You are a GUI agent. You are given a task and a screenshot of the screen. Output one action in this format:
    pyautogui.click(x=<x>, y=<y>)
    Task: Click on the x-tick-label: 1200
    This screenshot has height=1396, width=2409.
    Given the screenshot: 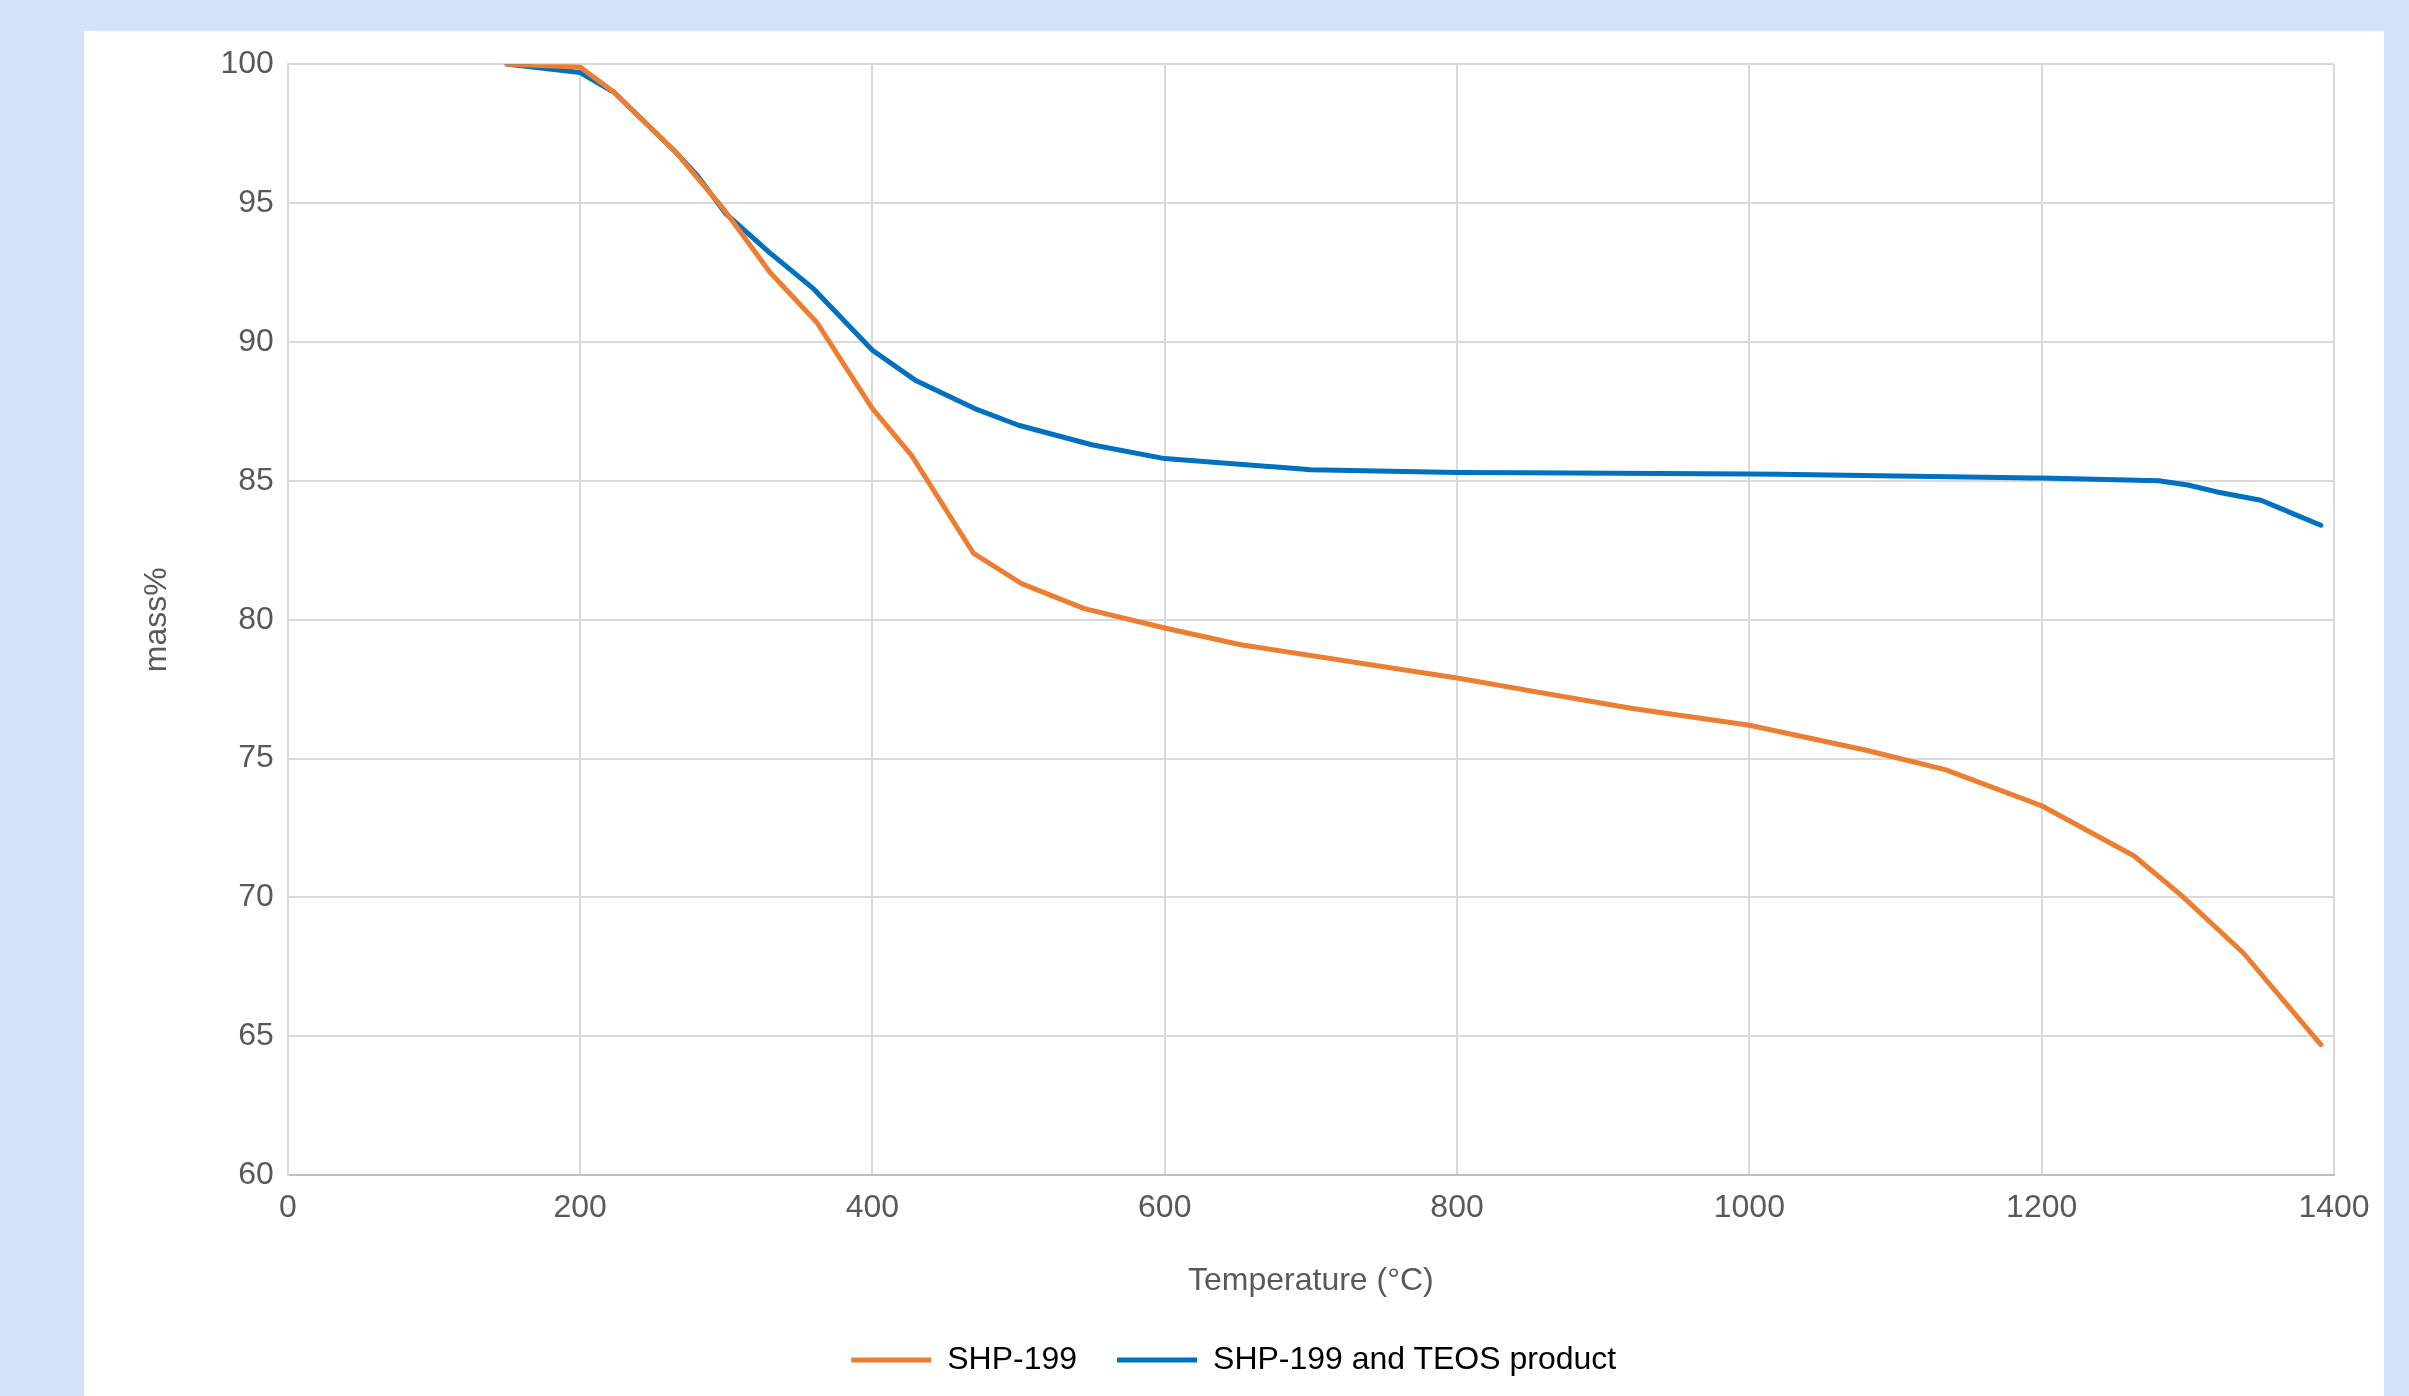 What is the action you would take?
    pyautogui.click(x=2042, y=1206)
    